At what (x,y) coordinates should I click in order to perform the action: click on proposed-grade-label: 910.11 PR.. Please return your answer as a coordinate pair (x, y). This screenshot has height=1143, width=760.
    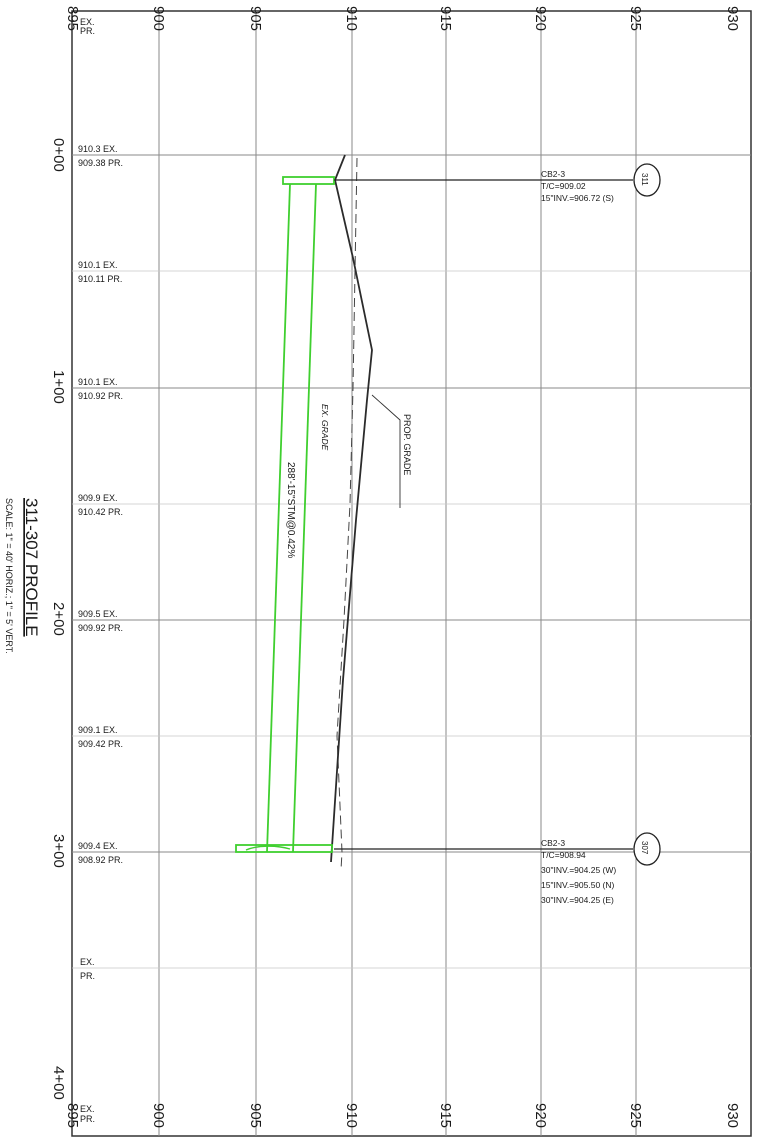
    Looking at the image, I should click on (100, 279).